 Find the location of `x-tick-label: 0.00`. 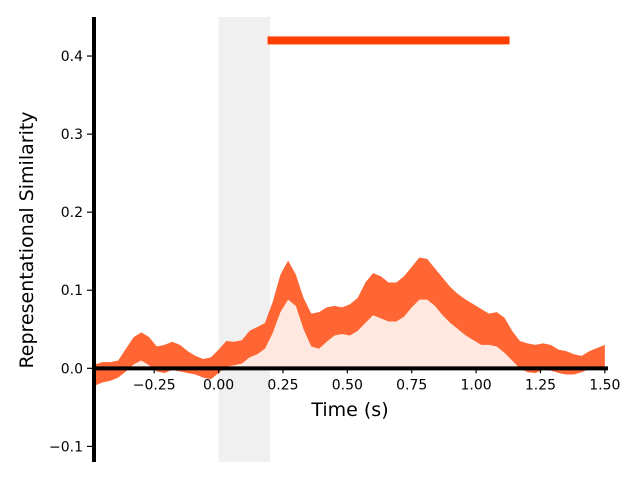

x-tick-label: 0.00 is located at coordinates (218, 385).